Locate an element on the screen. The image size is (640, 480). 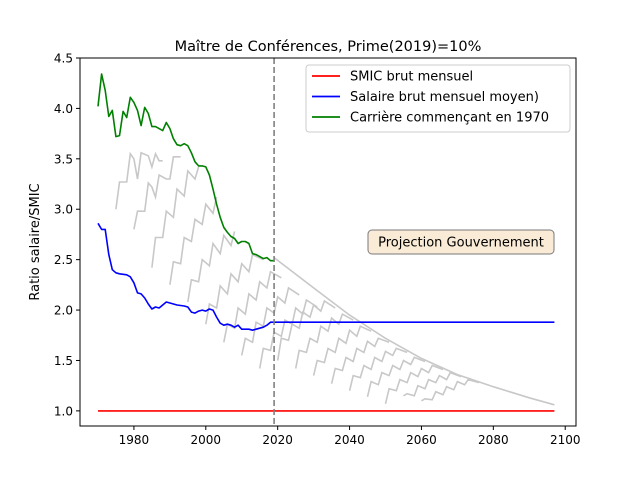
annotation-background is located at coordinates (461, 242).